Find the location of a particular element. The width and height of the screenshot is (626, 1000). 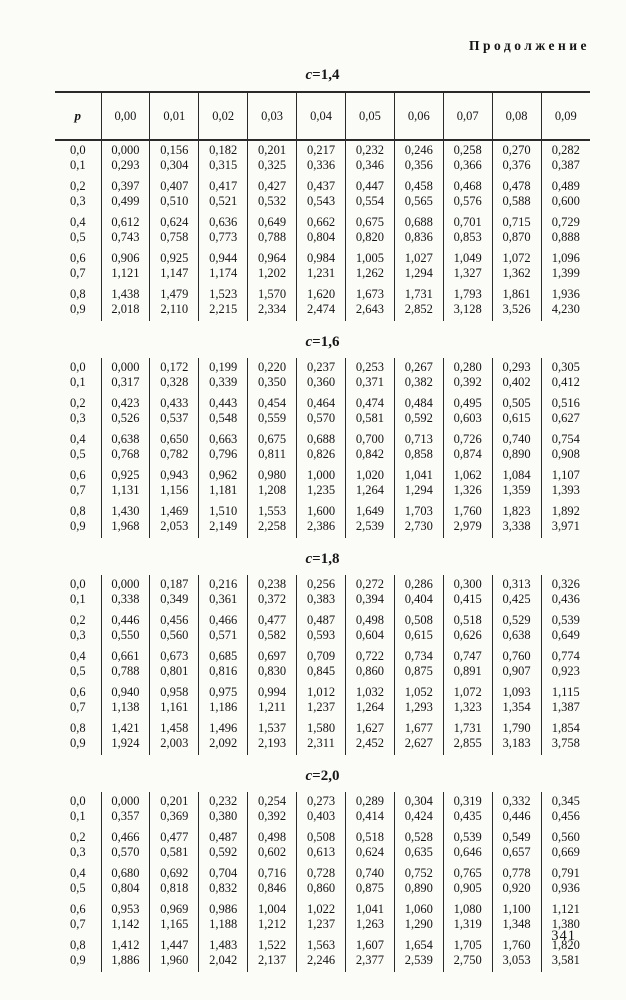

table-cell: 0,417 is located at coordinates (223, 183).